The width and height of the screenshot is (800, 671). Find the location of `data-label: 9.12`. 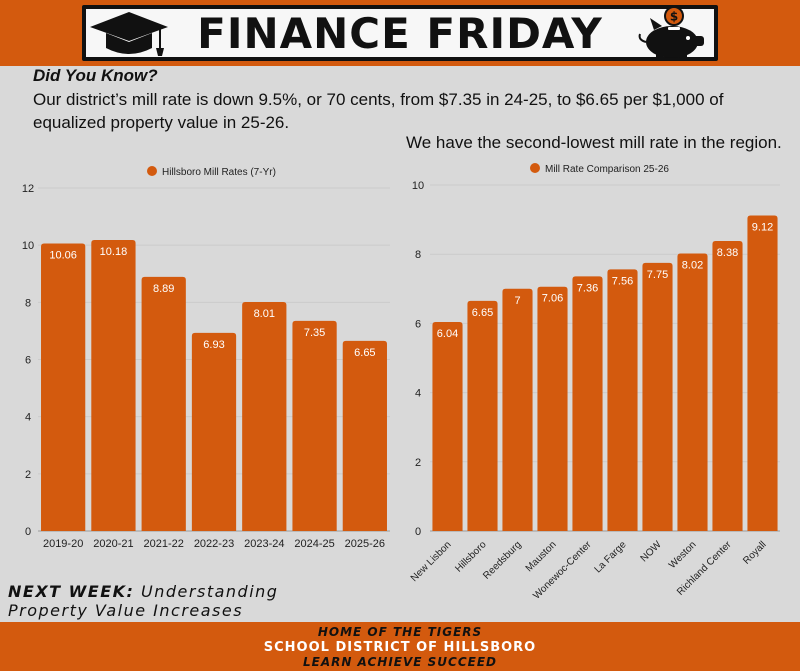

data-label: 9.12 is located at coordinates (762, 227).